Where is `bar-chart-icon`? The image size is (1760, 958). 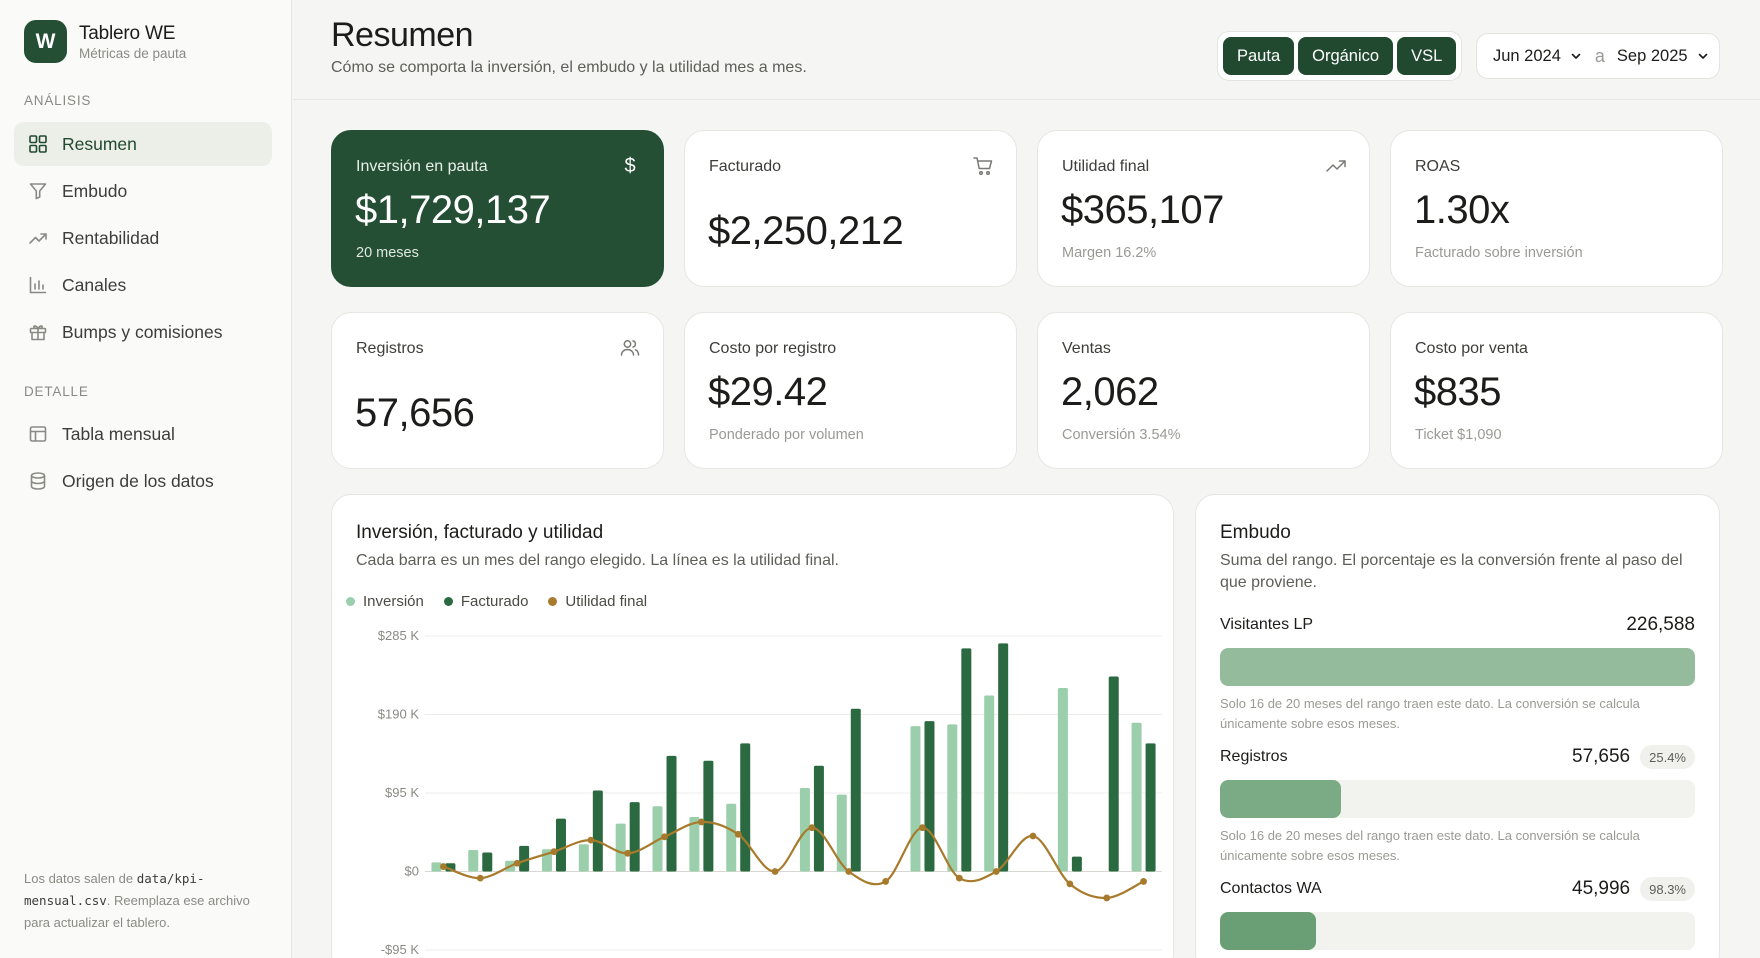 bar-chart-icon is located at coordinates (38, 285).